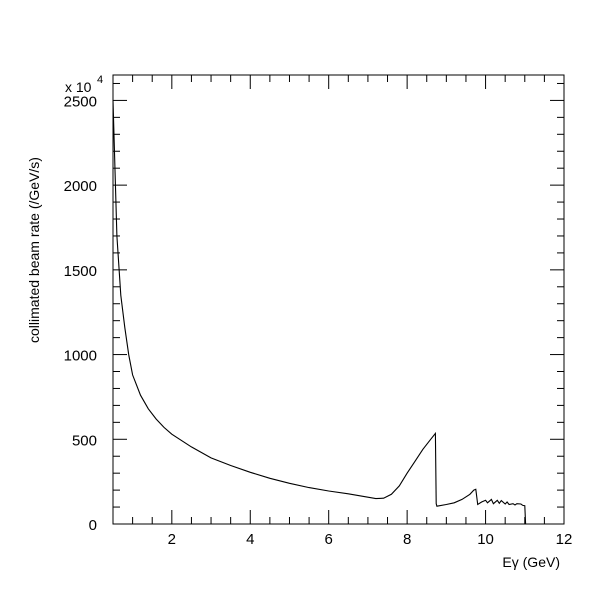  I want to click on y-multiplier-base: x 10, so click(78, 87).